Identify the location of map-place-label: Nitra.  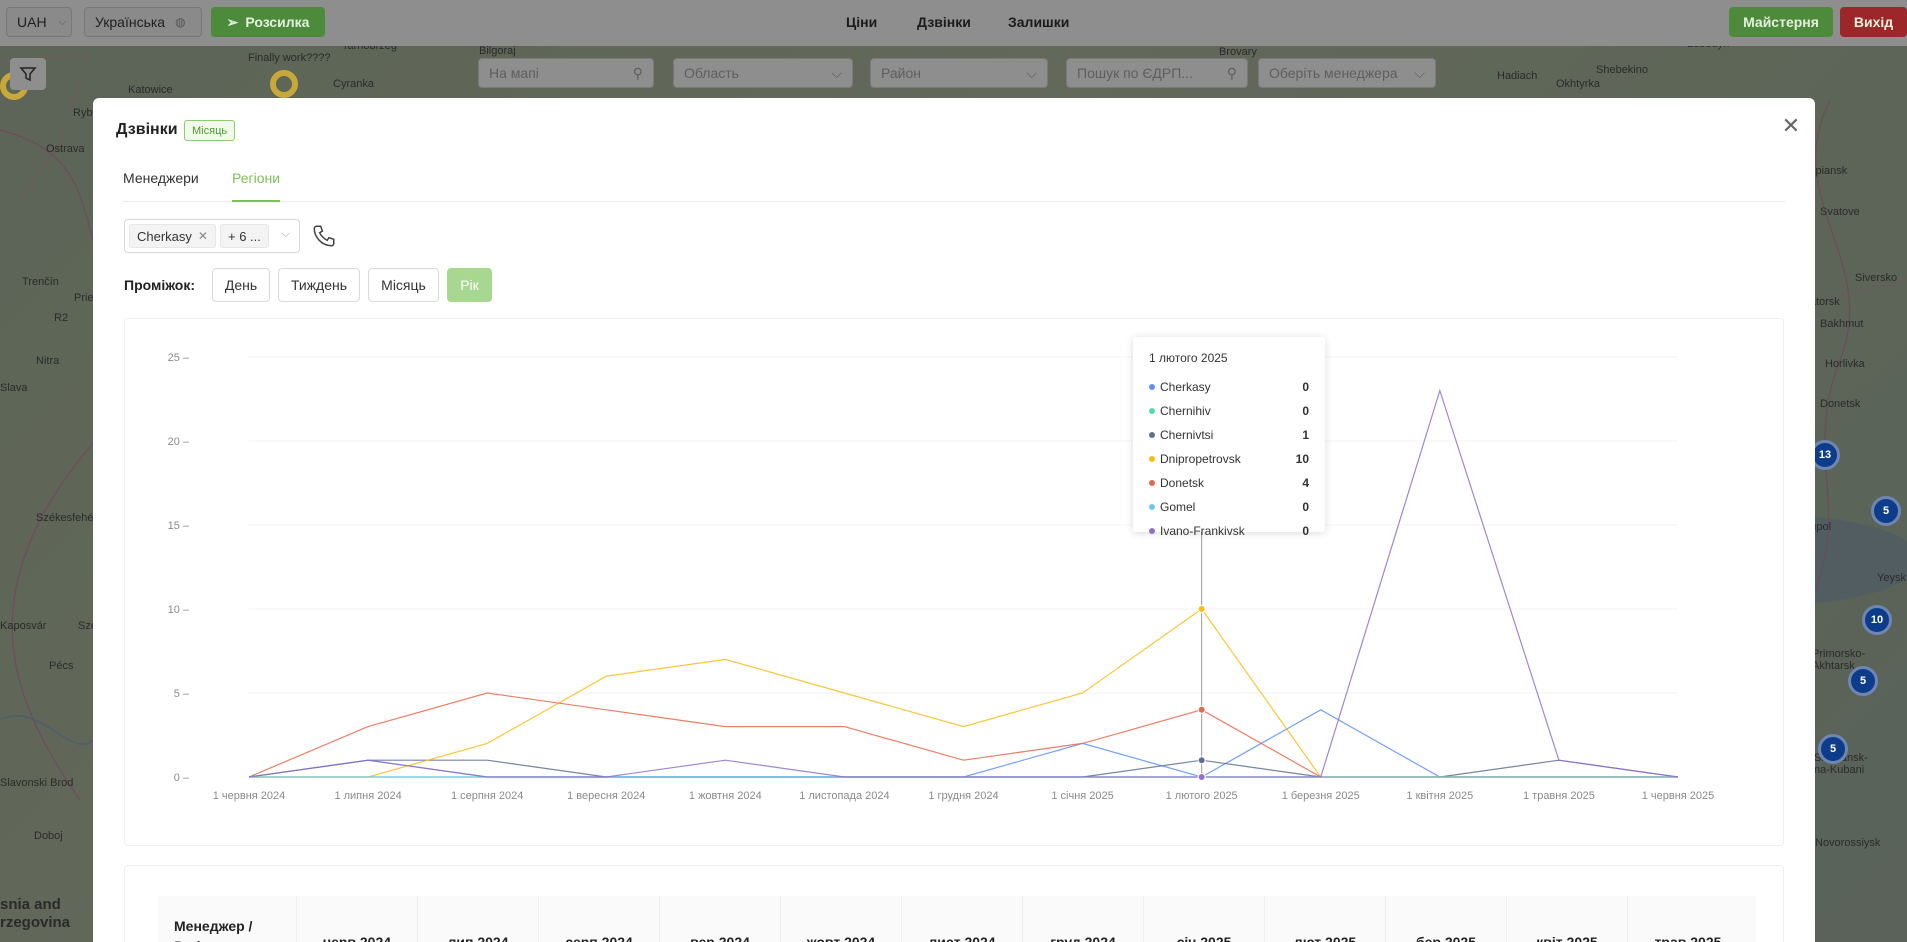
(48, 361).